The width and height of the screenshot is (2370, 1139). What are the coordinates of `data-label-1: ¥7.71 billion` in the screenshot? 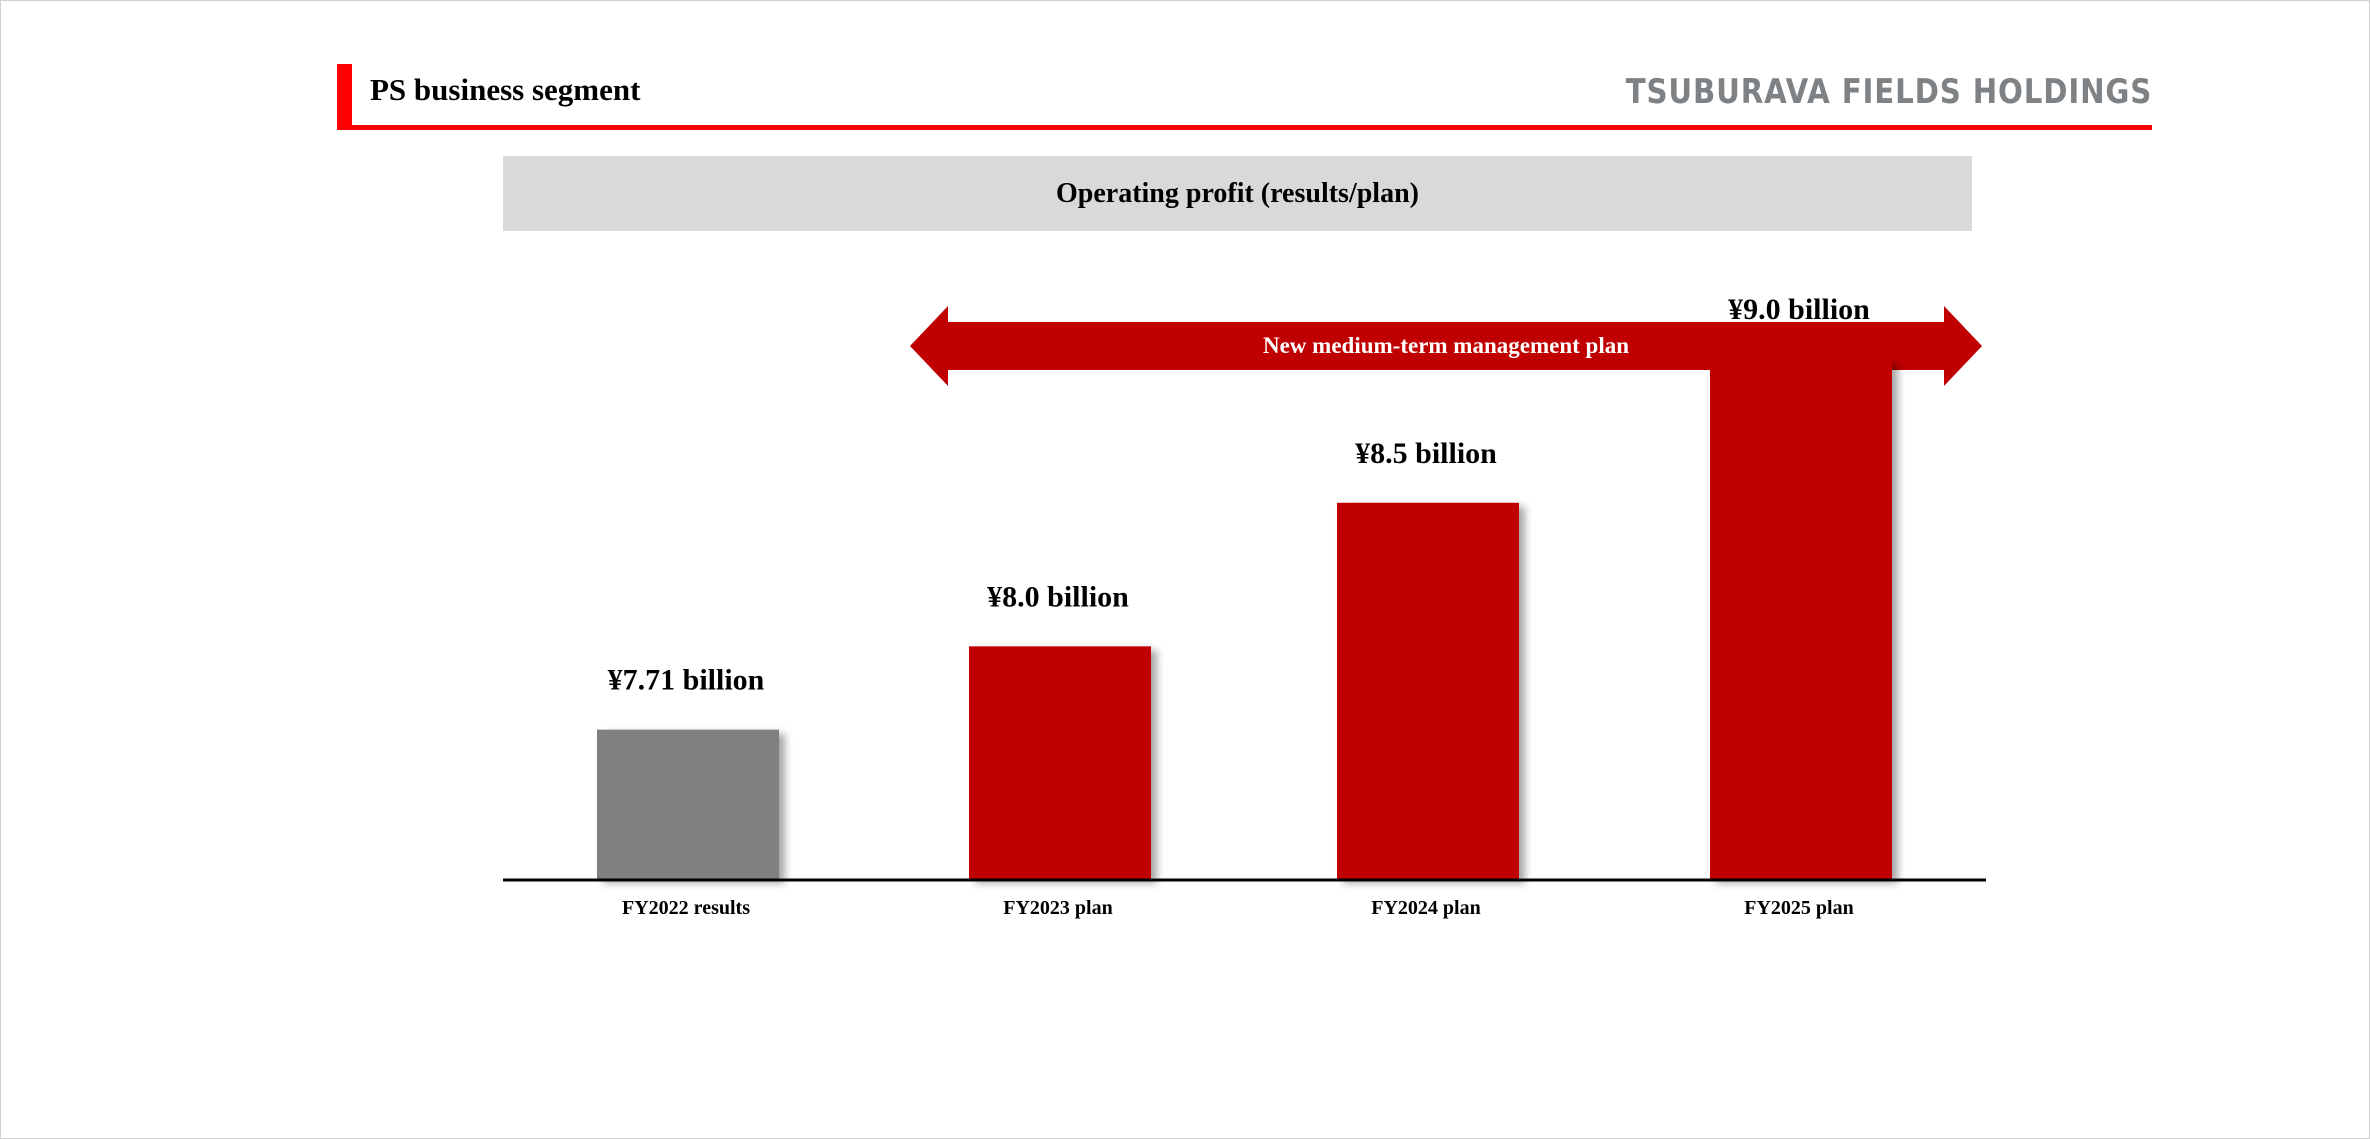 It's located at (686, 680).